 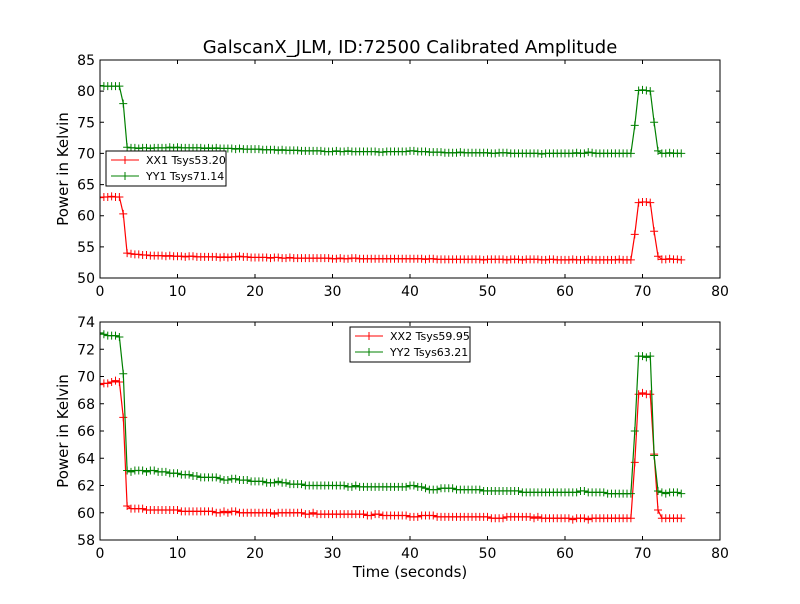 What do you see at coordinates (186, 160) in the screenshot?
I see `legend-label: XX1 Tsys53.20` at bounding box center [186, 160].